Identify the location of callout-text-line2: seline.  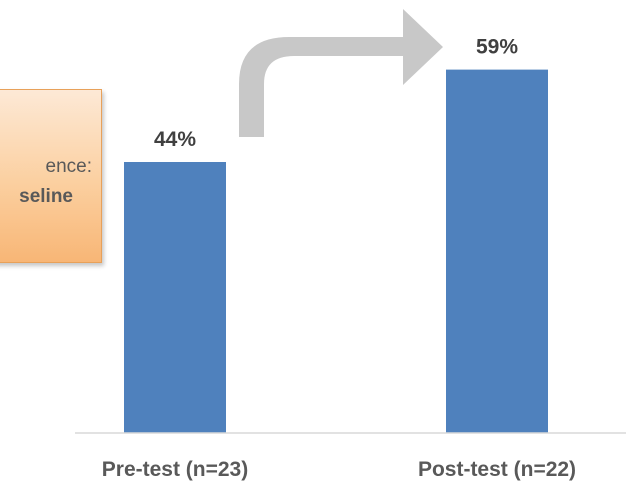
(46, 196).